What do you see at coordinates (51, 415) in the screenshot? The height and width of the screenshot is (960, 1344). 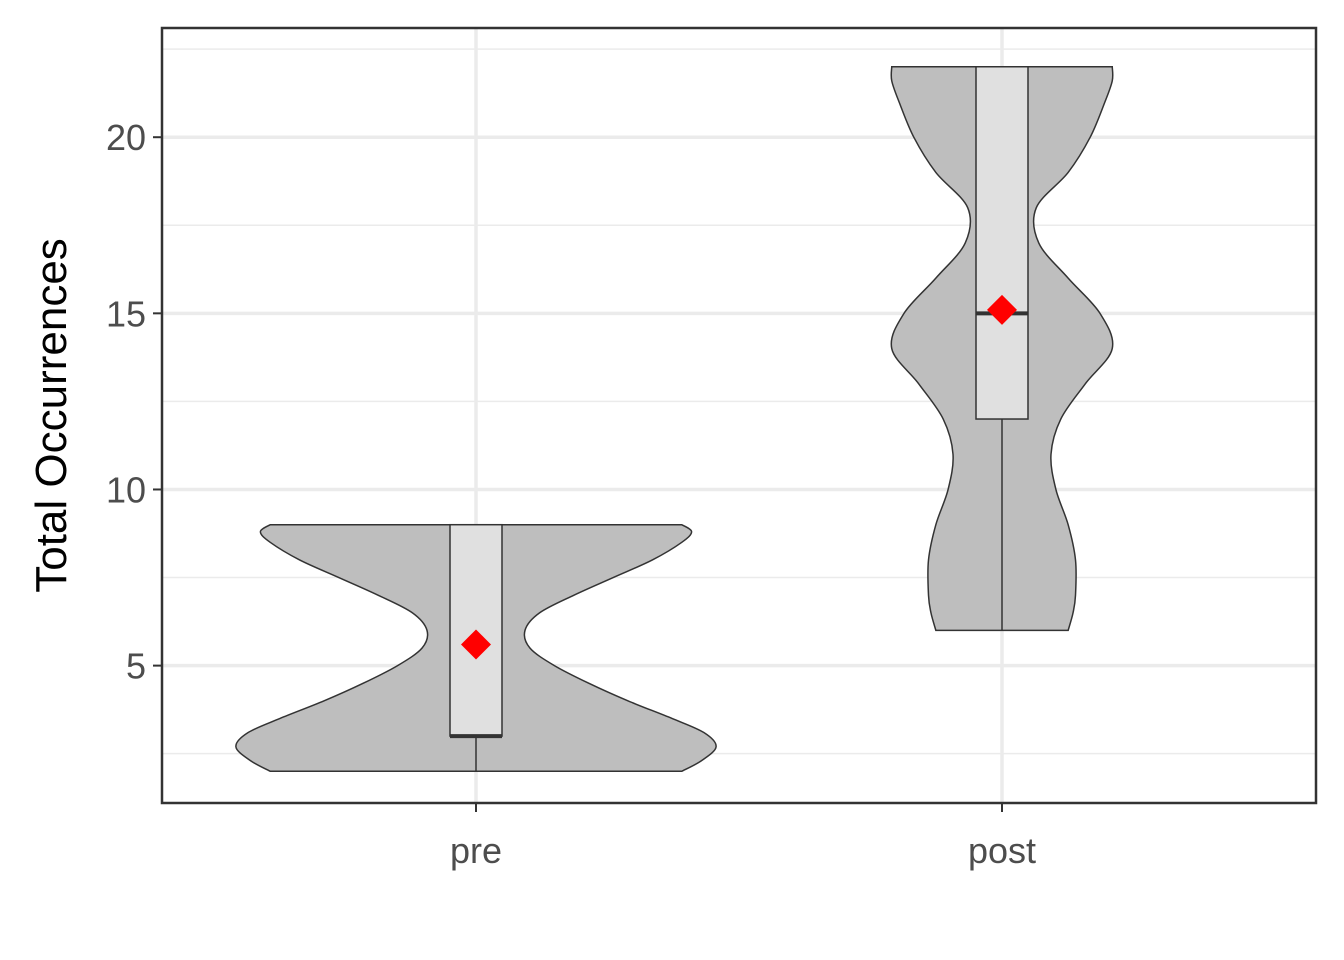 I see `y-axis-title: Total Occurrences` at bounding box center [51, 415].